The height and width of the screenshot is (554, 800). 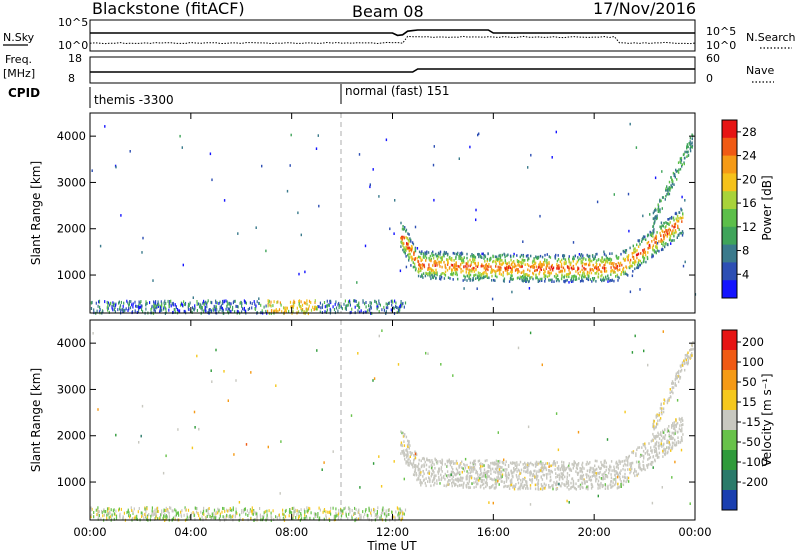 What do you see at coordinates (594, 532) in the screenshot?
I see `xtick-label: 20:00` at bounding box center [594, 532].